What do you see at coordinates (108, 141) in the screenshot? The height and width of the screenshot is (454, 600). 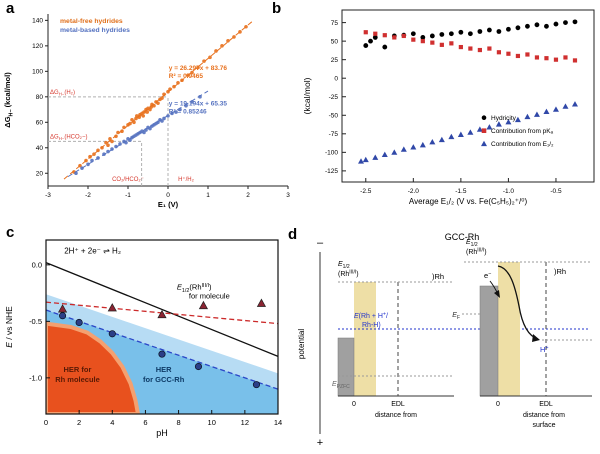 I see `guide-lines` at bounding box center [108, 141].